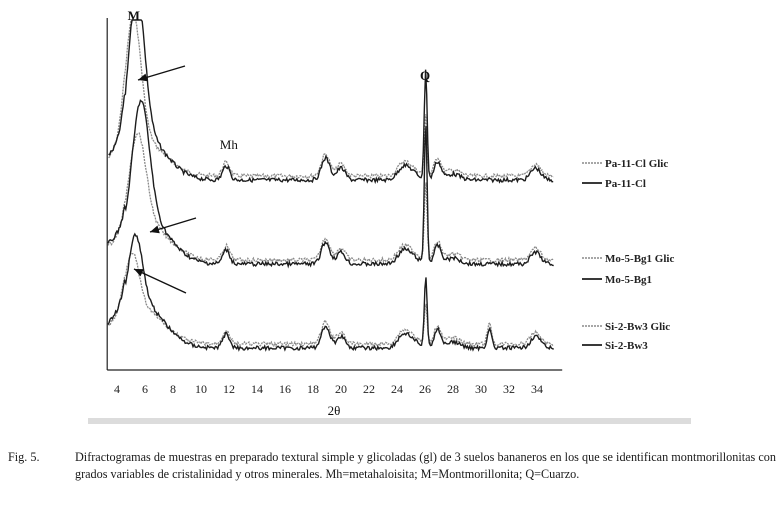 This screenshot has width=784, height=517. I want to click on trace-si-2-bw3, so click(330, 292).